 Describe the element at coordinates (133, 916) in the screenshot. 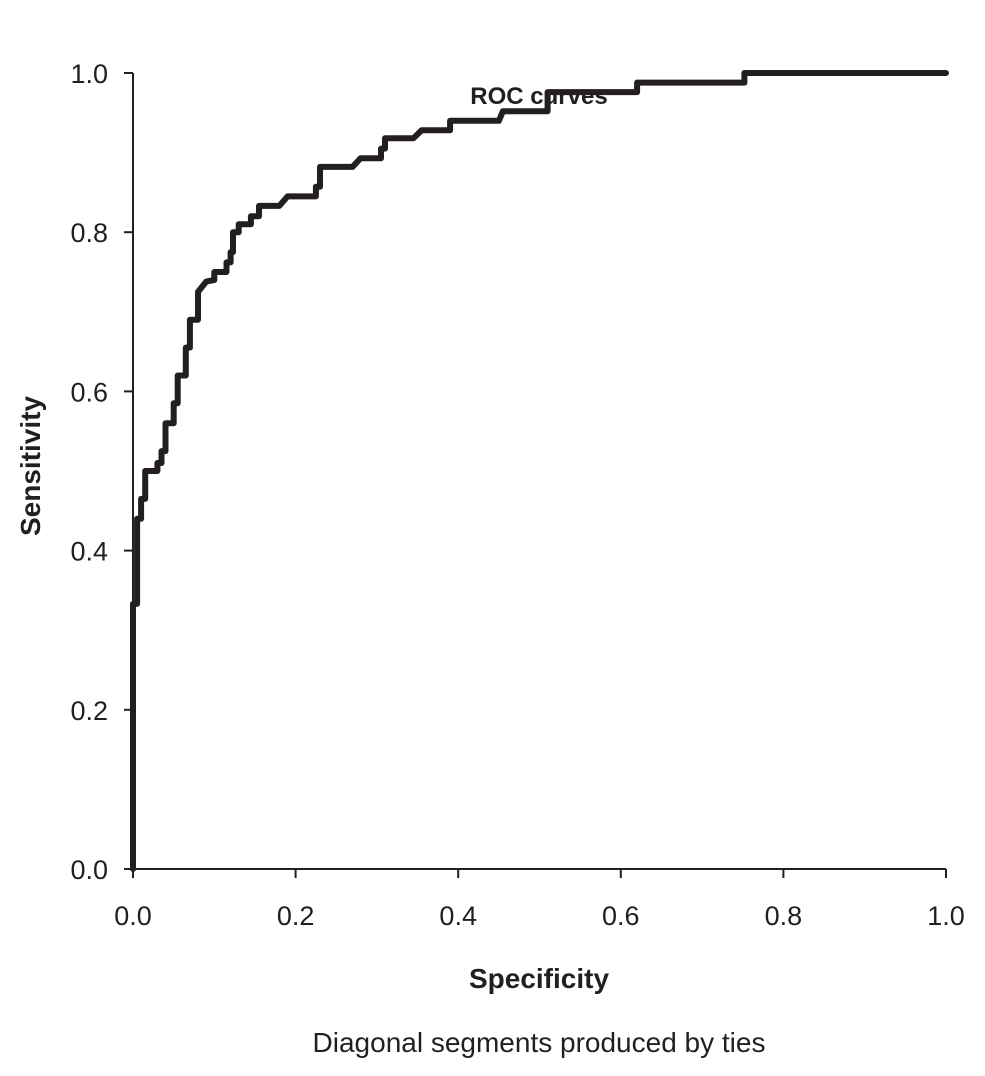

I see `x-tick-label: 0.0` at that location.